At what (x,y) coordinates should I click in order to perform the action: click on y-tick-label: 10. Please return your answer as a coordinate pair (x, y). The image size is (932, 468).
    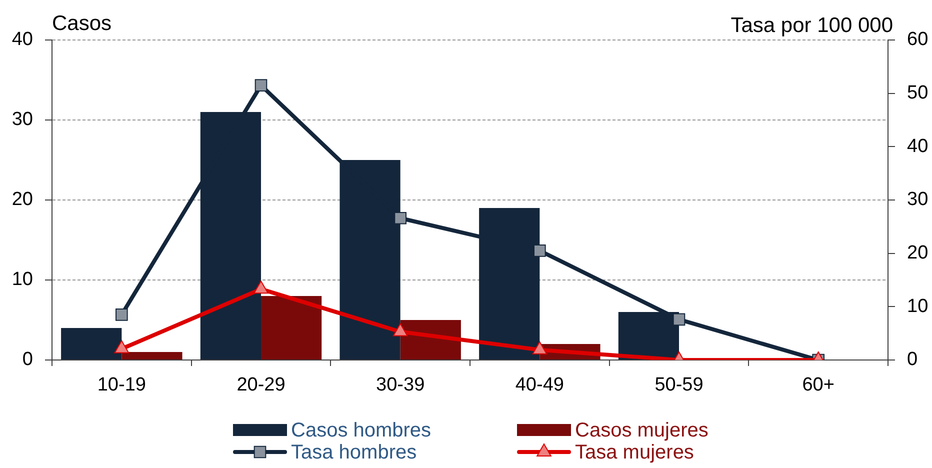
    Looking at the image, I should click on (22, 279).